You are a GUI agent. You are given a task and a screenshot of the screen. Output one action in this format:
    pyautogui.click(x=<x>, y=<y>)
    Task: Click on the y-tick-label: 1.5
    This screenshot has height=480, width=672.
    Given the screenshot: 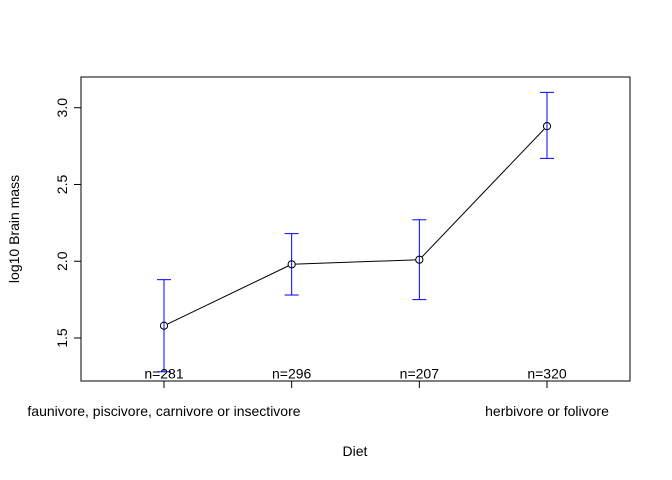 What is the action you would take?
    pyautogui.click(x=62, y=338)
    